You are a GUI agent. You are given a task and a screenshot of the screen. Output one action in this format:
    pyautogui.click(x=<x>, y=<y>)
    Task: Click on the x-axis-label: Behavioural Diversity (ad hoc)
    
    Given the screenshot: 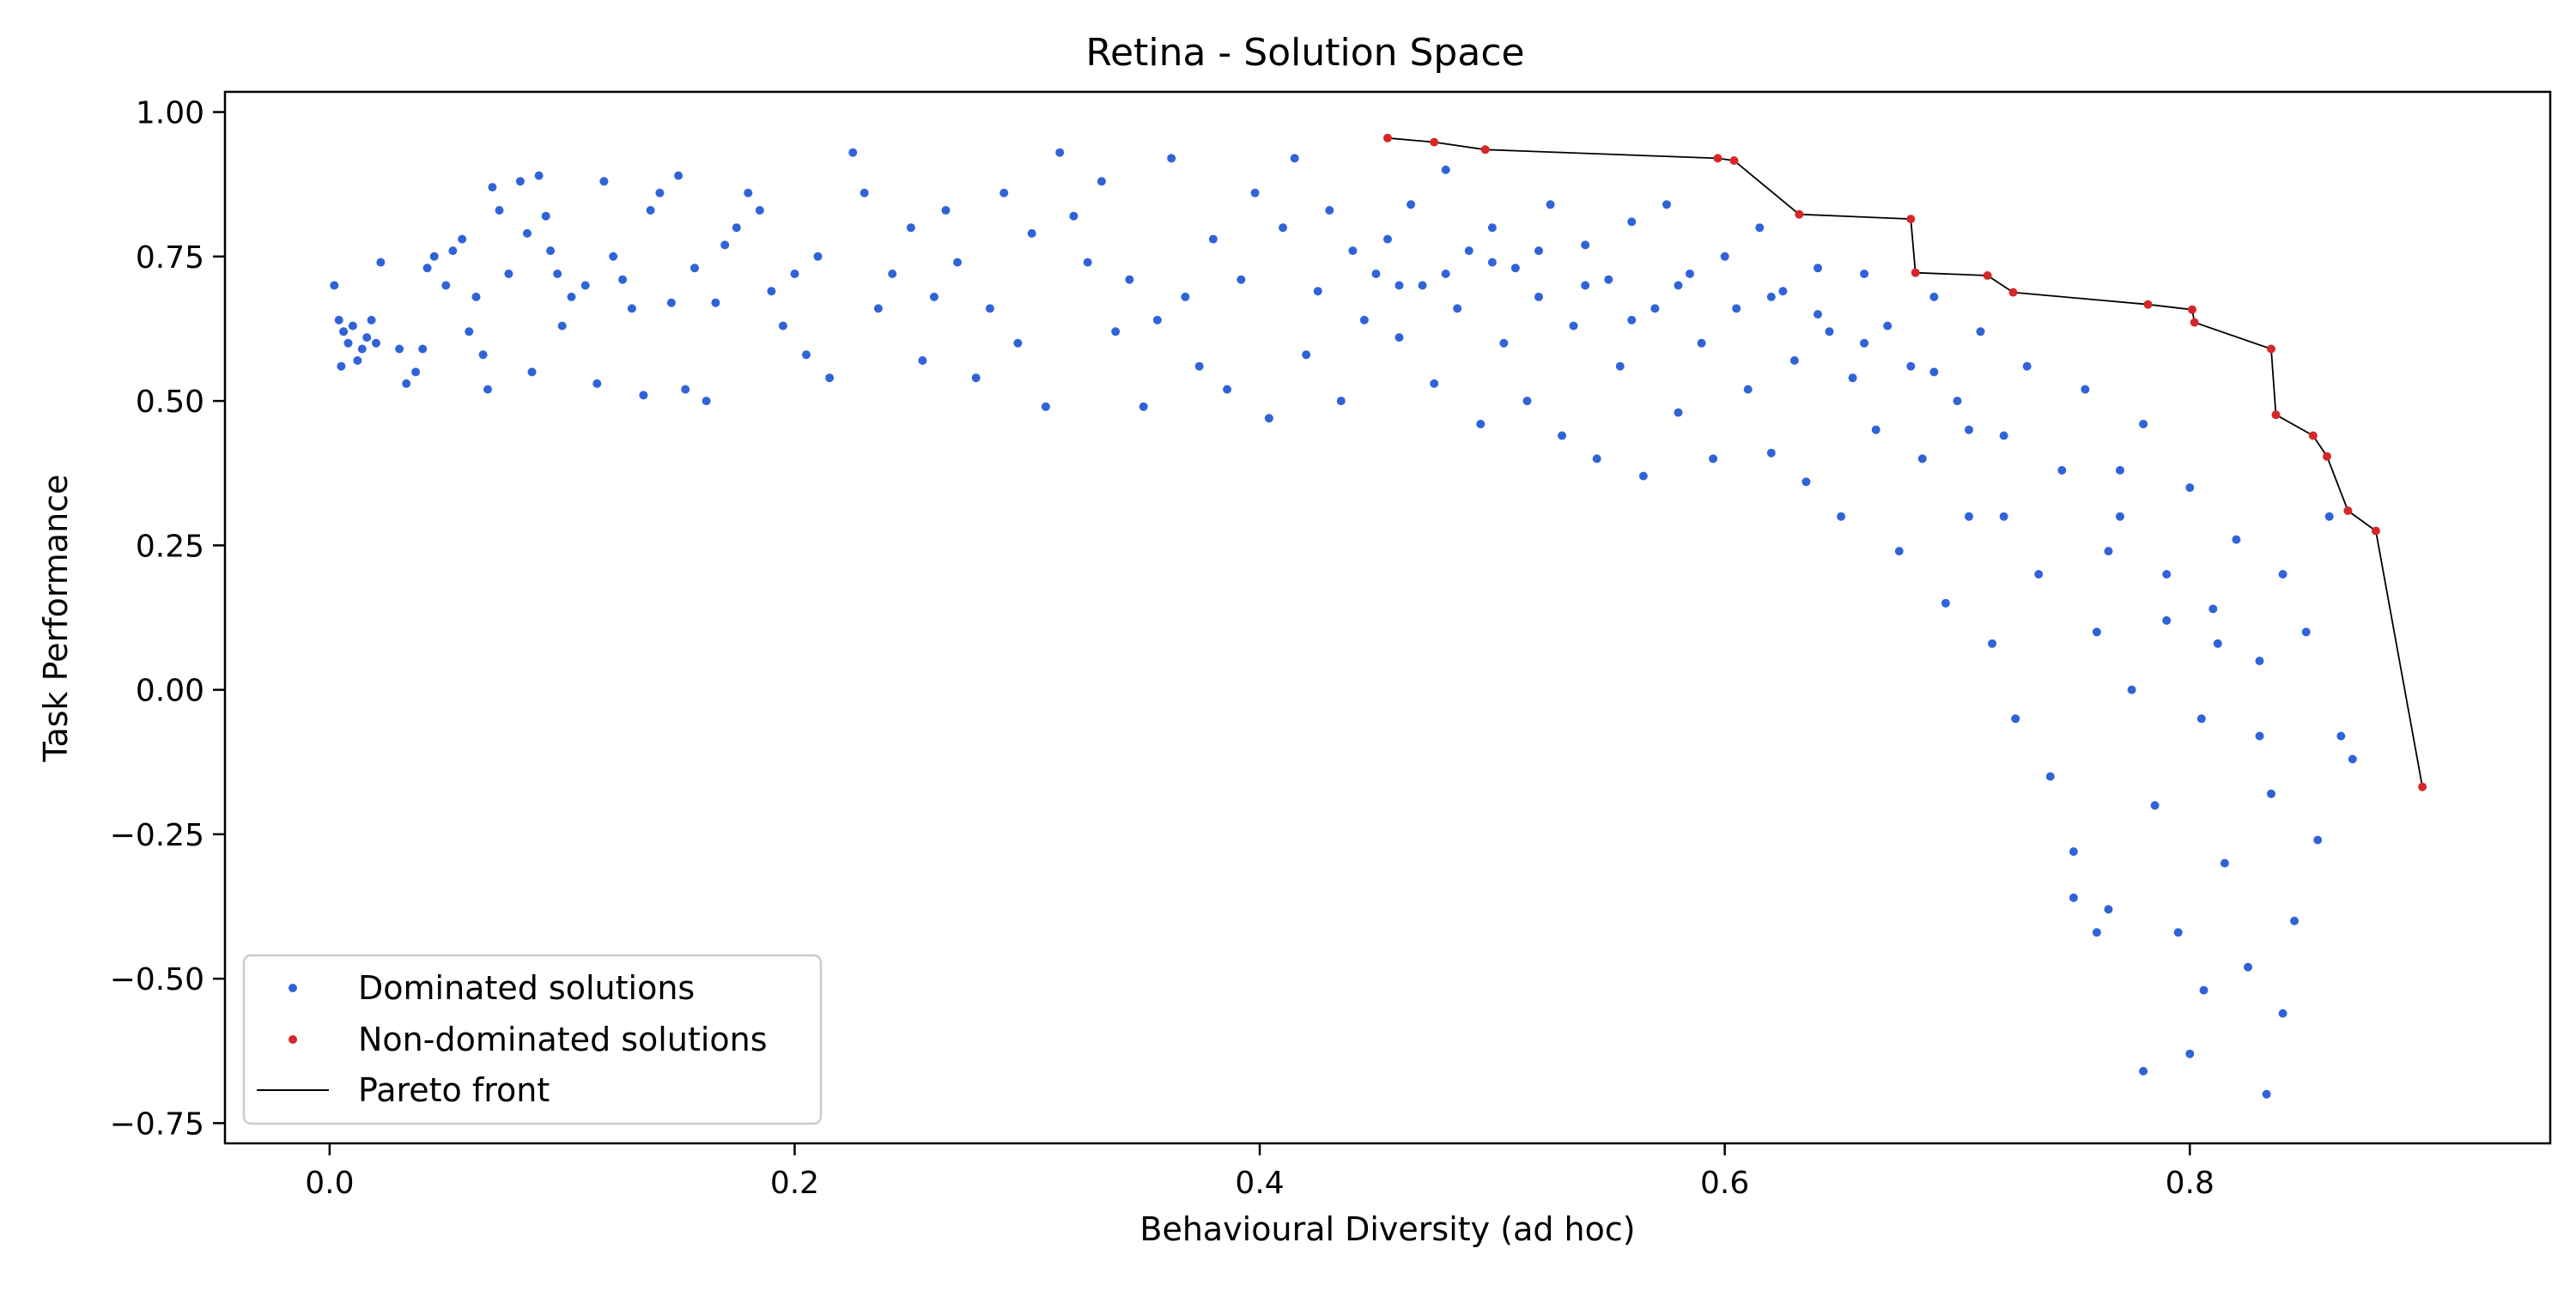 What is the action you would take?
    pyautogui.click(x=1387, y=1229)
    